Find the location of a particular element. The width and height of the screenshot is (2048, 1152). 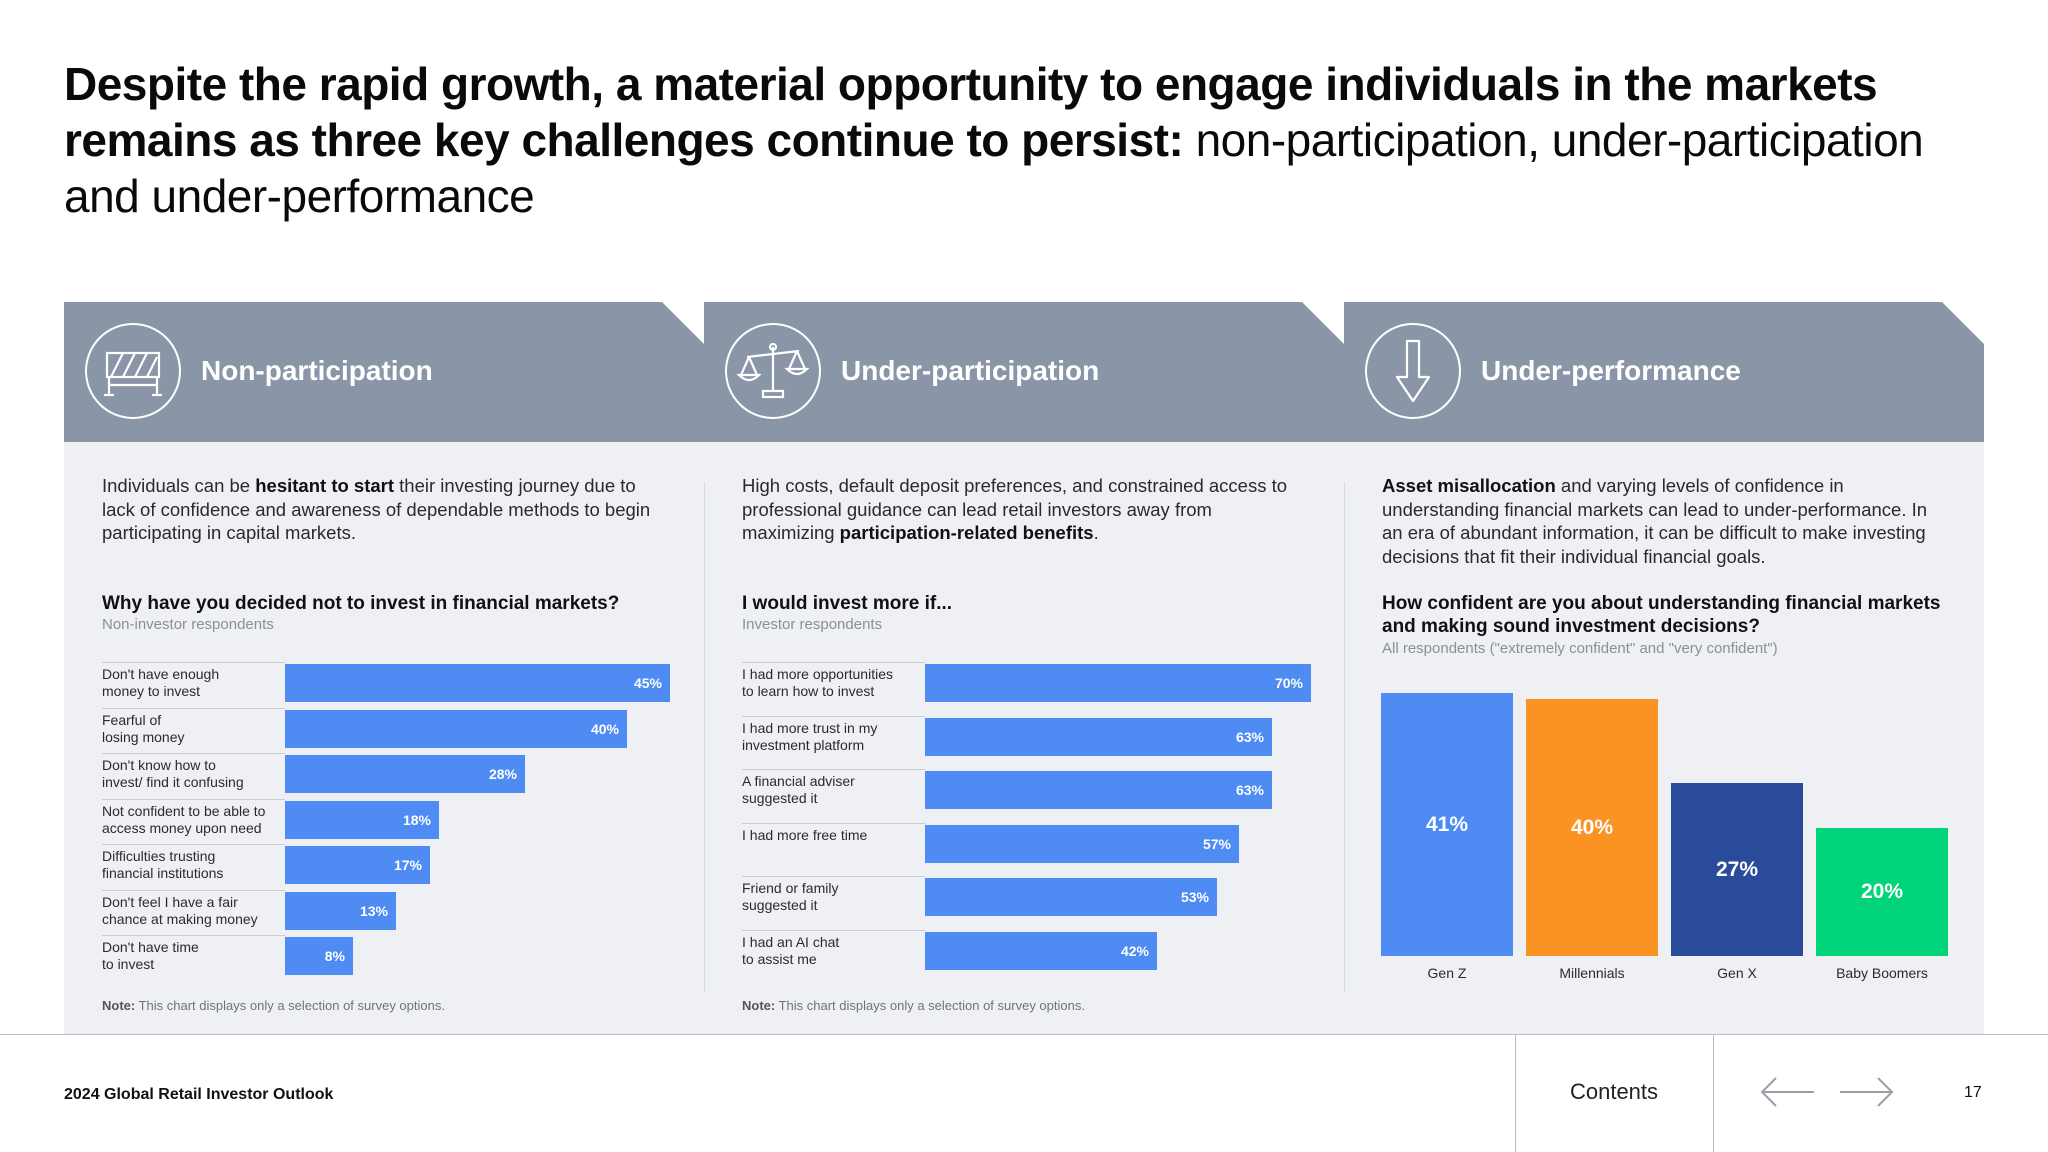

bar-category-label: Don't have time to invest is located at coordinates (150, 955).